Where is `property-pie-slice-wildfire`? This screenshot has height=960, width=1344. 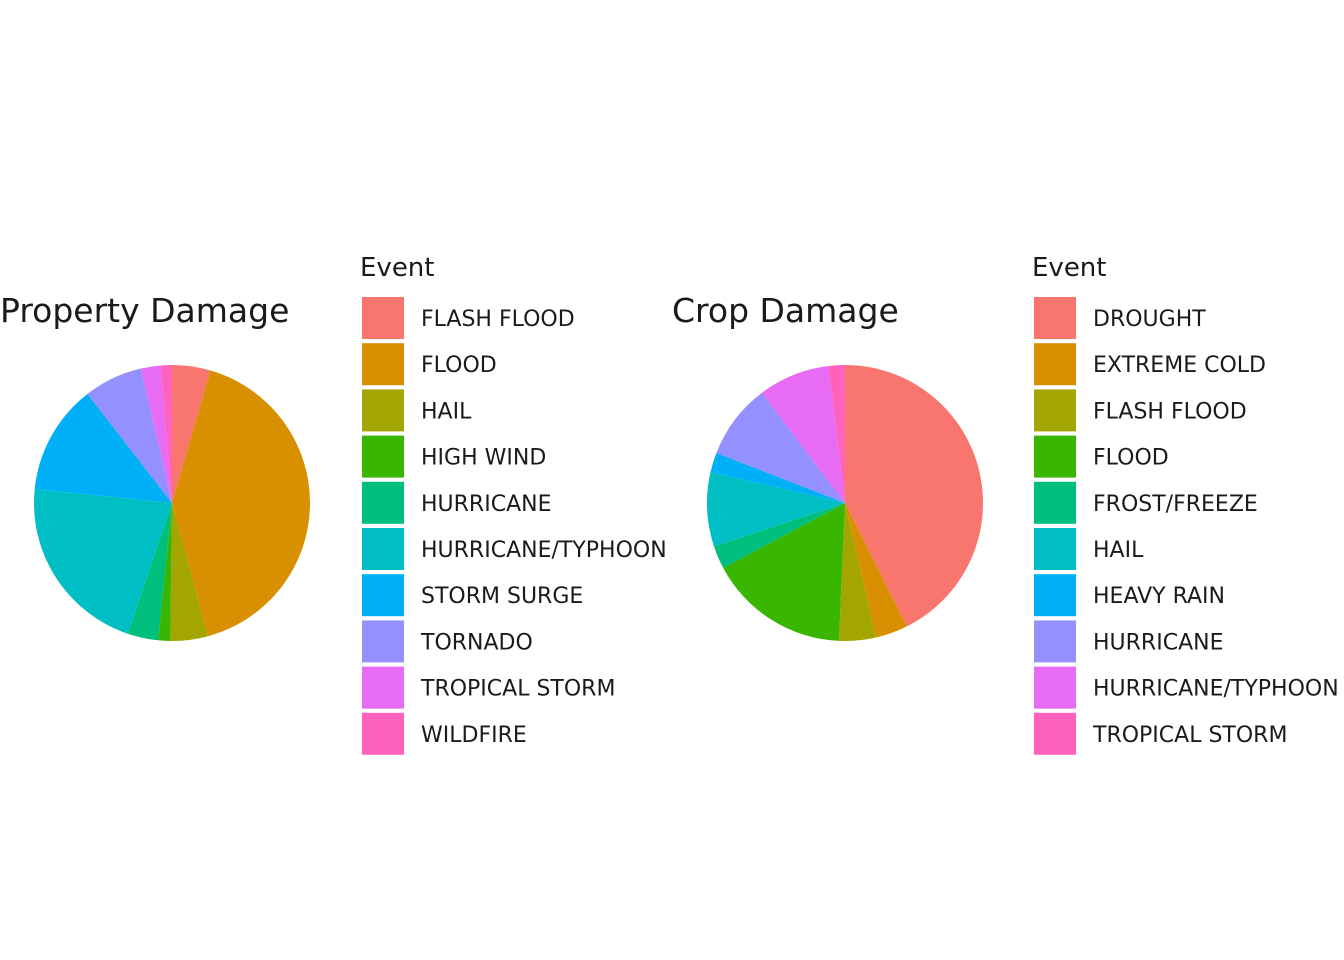 property-pie-slice-wildfire is located at coordinates (166, 434).